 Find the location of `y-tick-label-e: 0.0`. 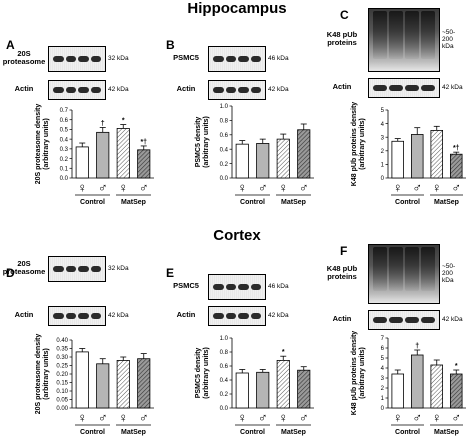

y-tick-label-e: 0.0 is located at coordinates (224, 409).